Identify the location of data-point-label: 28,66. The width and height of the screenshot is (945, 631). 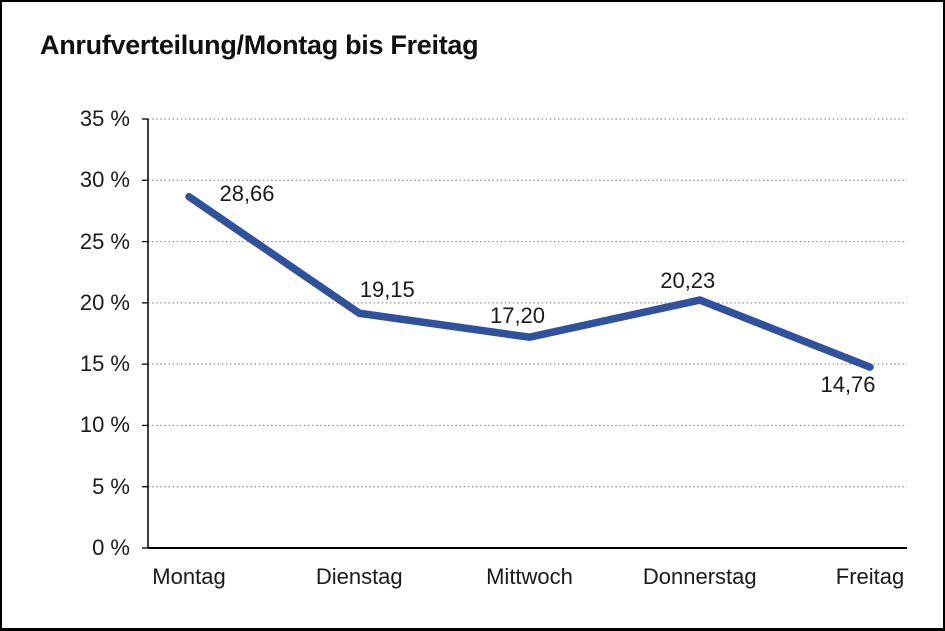
(247, 193).